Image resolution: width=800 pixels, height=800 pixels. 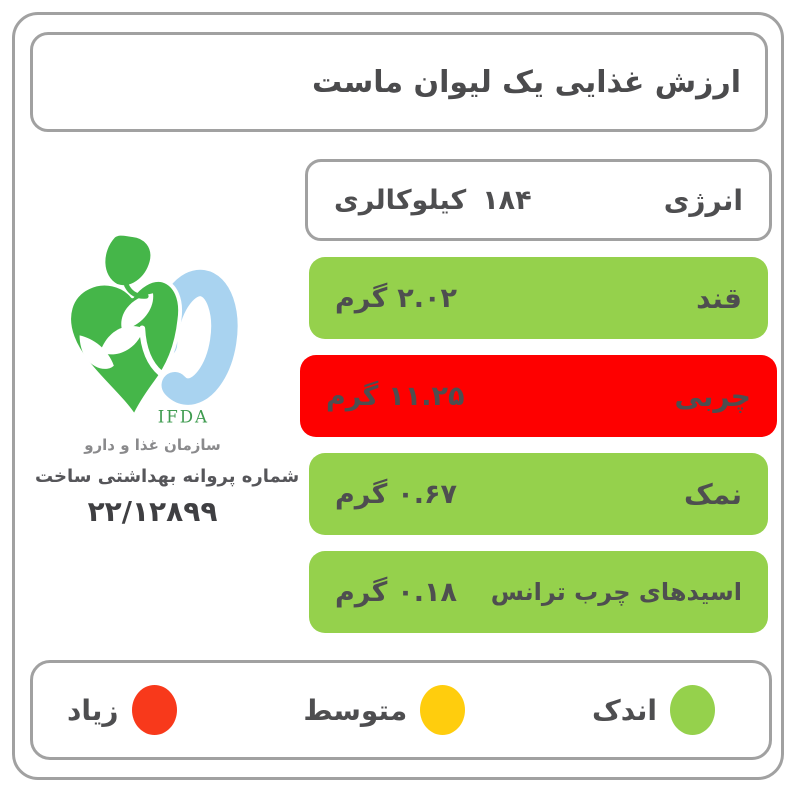 I want to click on license-label: شماره پروانه بهداشتی ساخت, so click(x=167, y=476).